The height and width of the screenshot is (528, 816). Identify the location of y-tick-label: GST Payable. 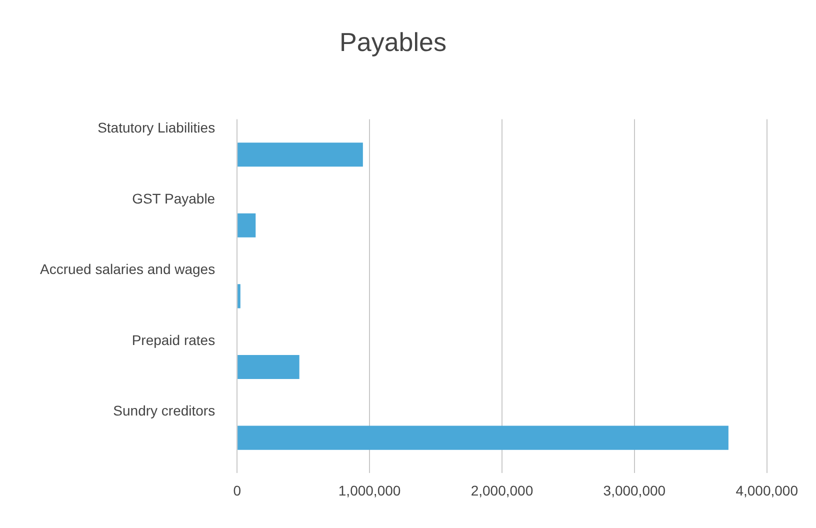
(174, 198).